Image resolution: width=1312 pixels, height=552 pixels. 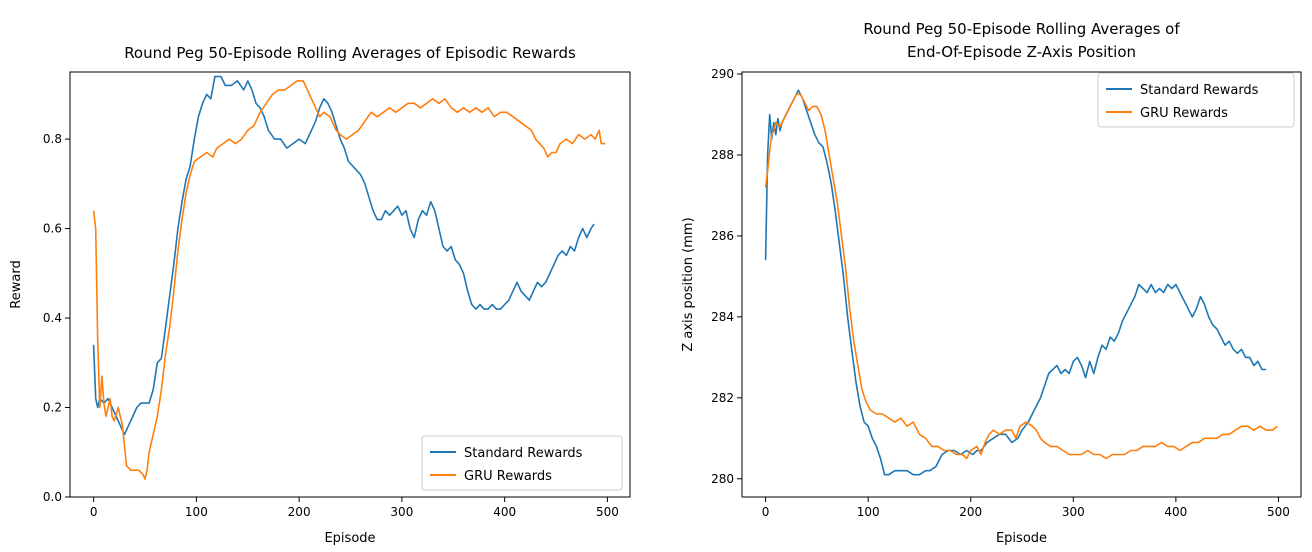 I want to click on y-tick-label: 0.8, so click(x=52, y=139).